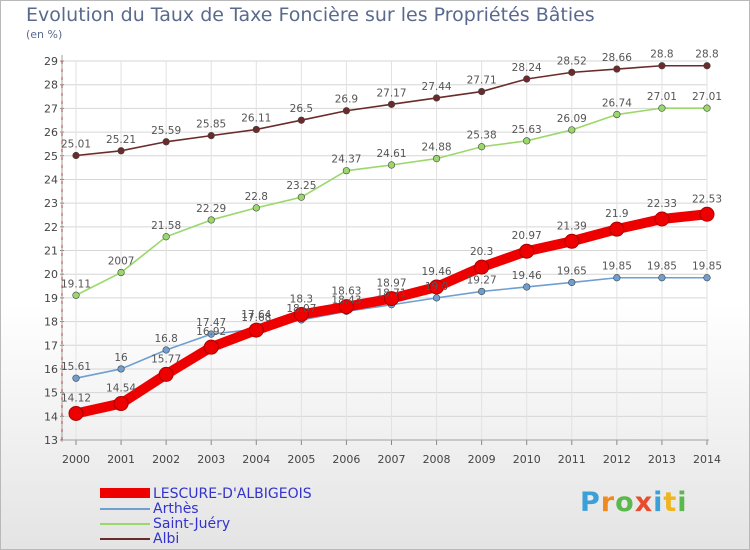 This screenshot has height=550, width=750. Describe the element at coordinates (572, 271) in the screenshot. I see `data-label-arth-s: 19.65` at that location.